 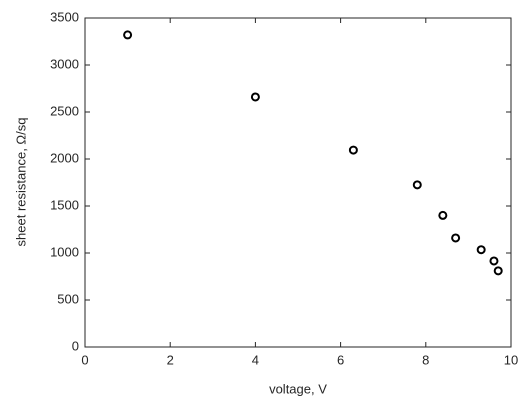 I want to click on y-tick-label: 2500, so click(x=64, y=110).